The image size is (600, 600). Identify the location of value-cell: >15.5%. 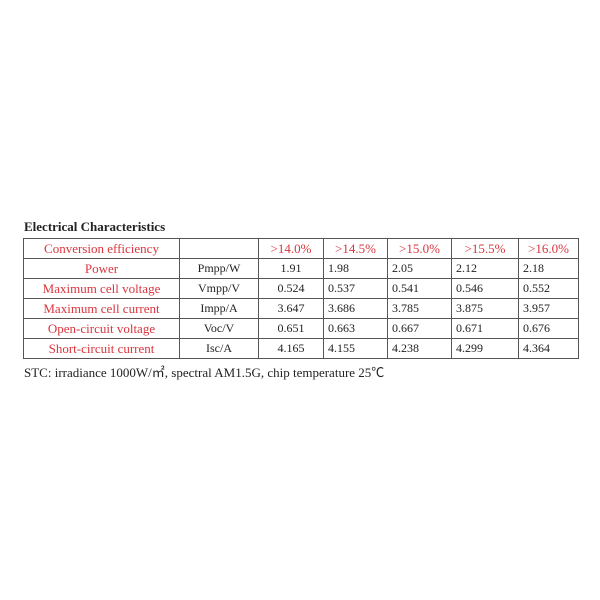
(485, 248).